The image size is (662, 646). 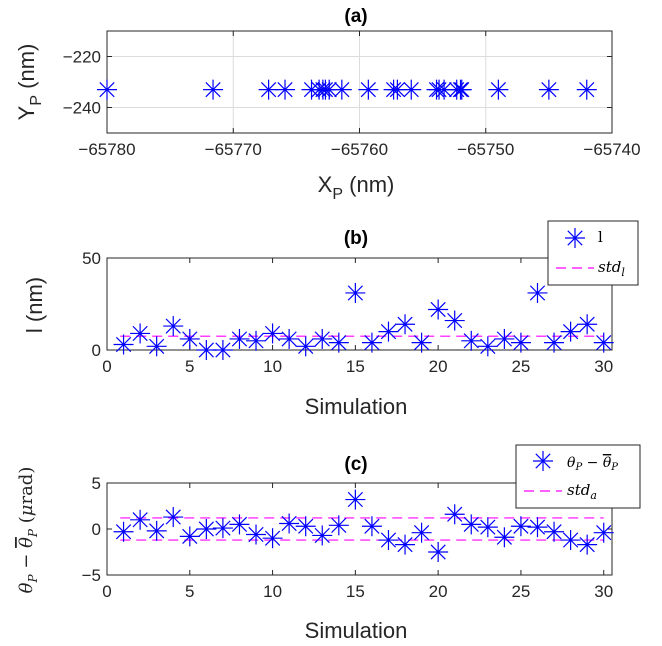 I want to click on panel-a-title: (a), so click(x=355, y=16).